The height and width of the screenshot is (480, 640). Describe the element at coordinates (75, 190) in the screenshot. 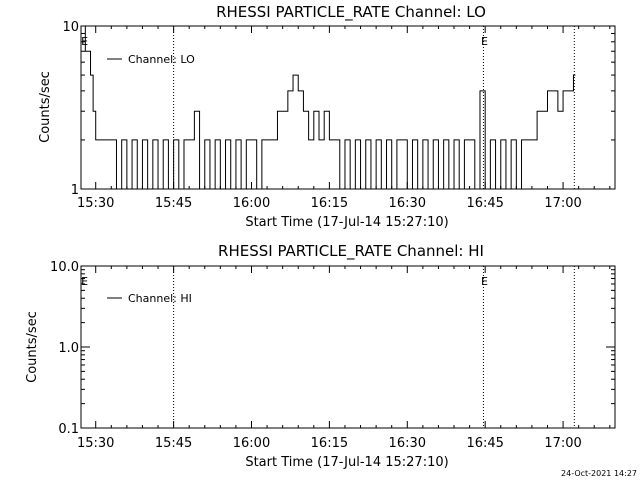

I see `y-tick-label: 1` at that location.